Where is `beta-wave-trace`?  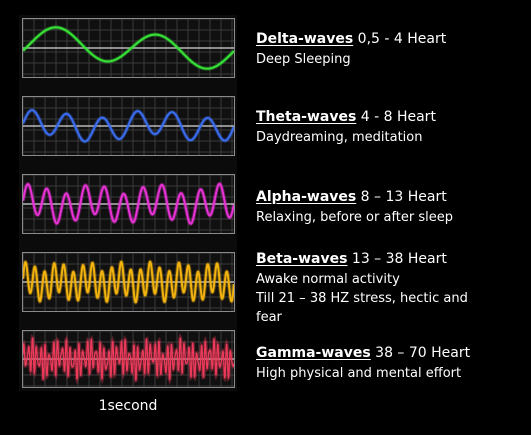 beta-wave-trace is located at coordinates (128, 282).